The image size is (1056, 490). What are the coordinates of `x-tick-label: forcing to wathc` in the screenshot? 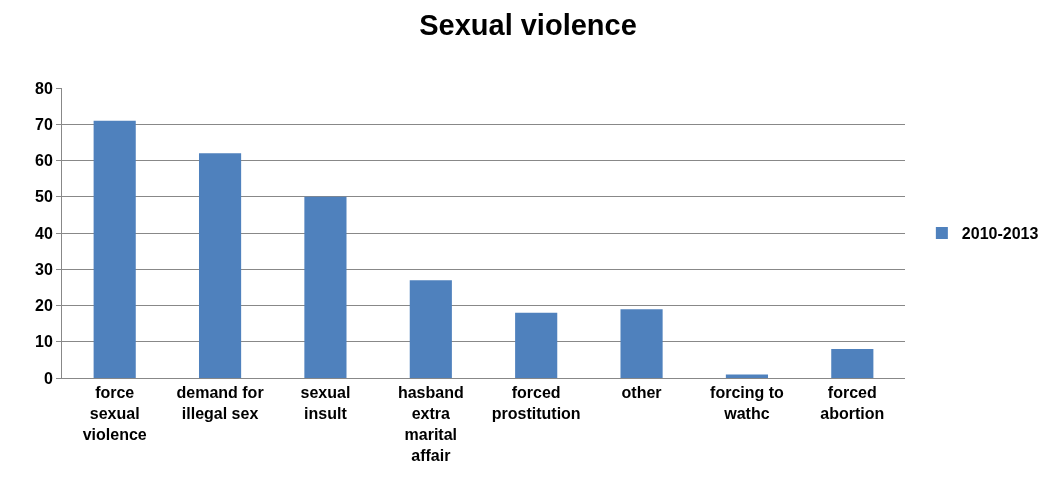 It's located at (747, 403).